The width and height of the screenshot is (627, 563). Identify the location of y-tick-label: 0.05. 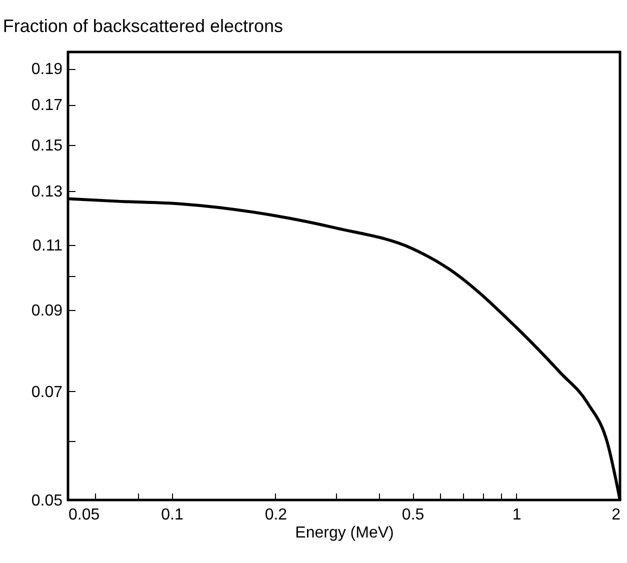
(47, 501).